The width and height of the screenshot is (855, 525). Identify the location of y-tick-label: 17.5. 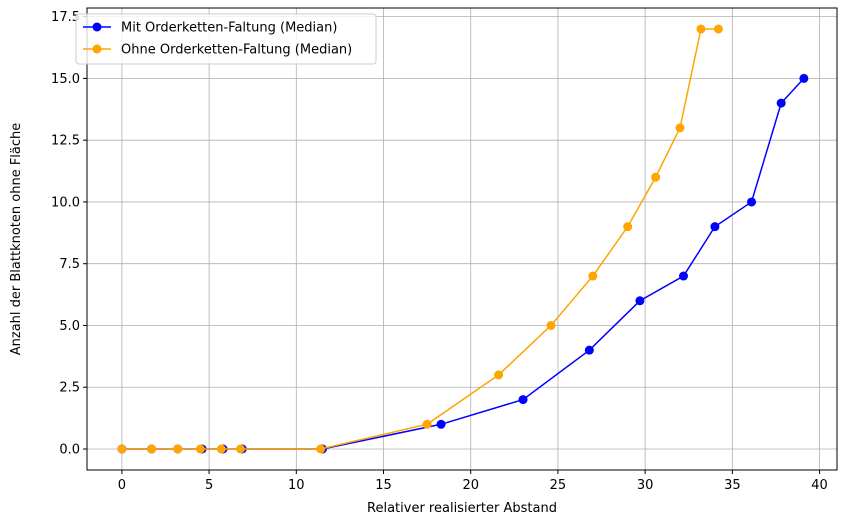
(65, 17).